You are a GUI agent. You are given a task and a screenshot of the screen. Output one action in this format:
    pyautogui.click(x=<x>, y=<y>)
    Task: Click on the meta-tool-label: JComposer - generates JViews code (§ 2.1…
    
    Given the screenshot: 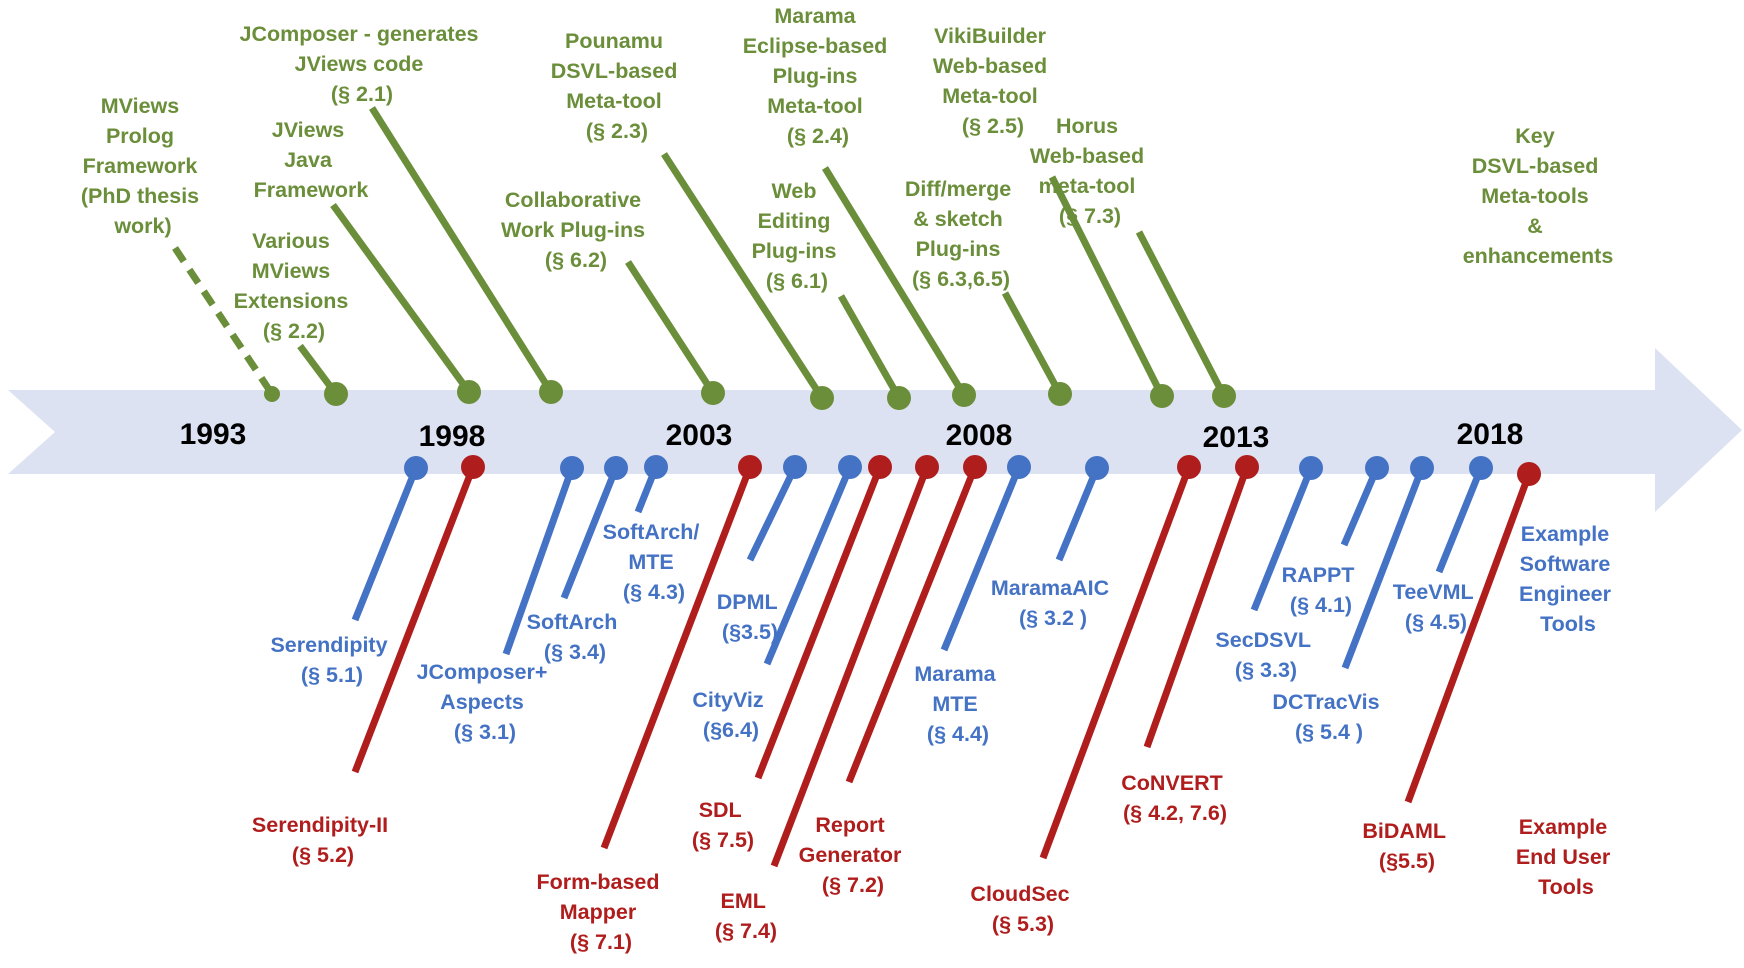 What is the action you would take?
    pyautogui.click(x=362, y=64)
    